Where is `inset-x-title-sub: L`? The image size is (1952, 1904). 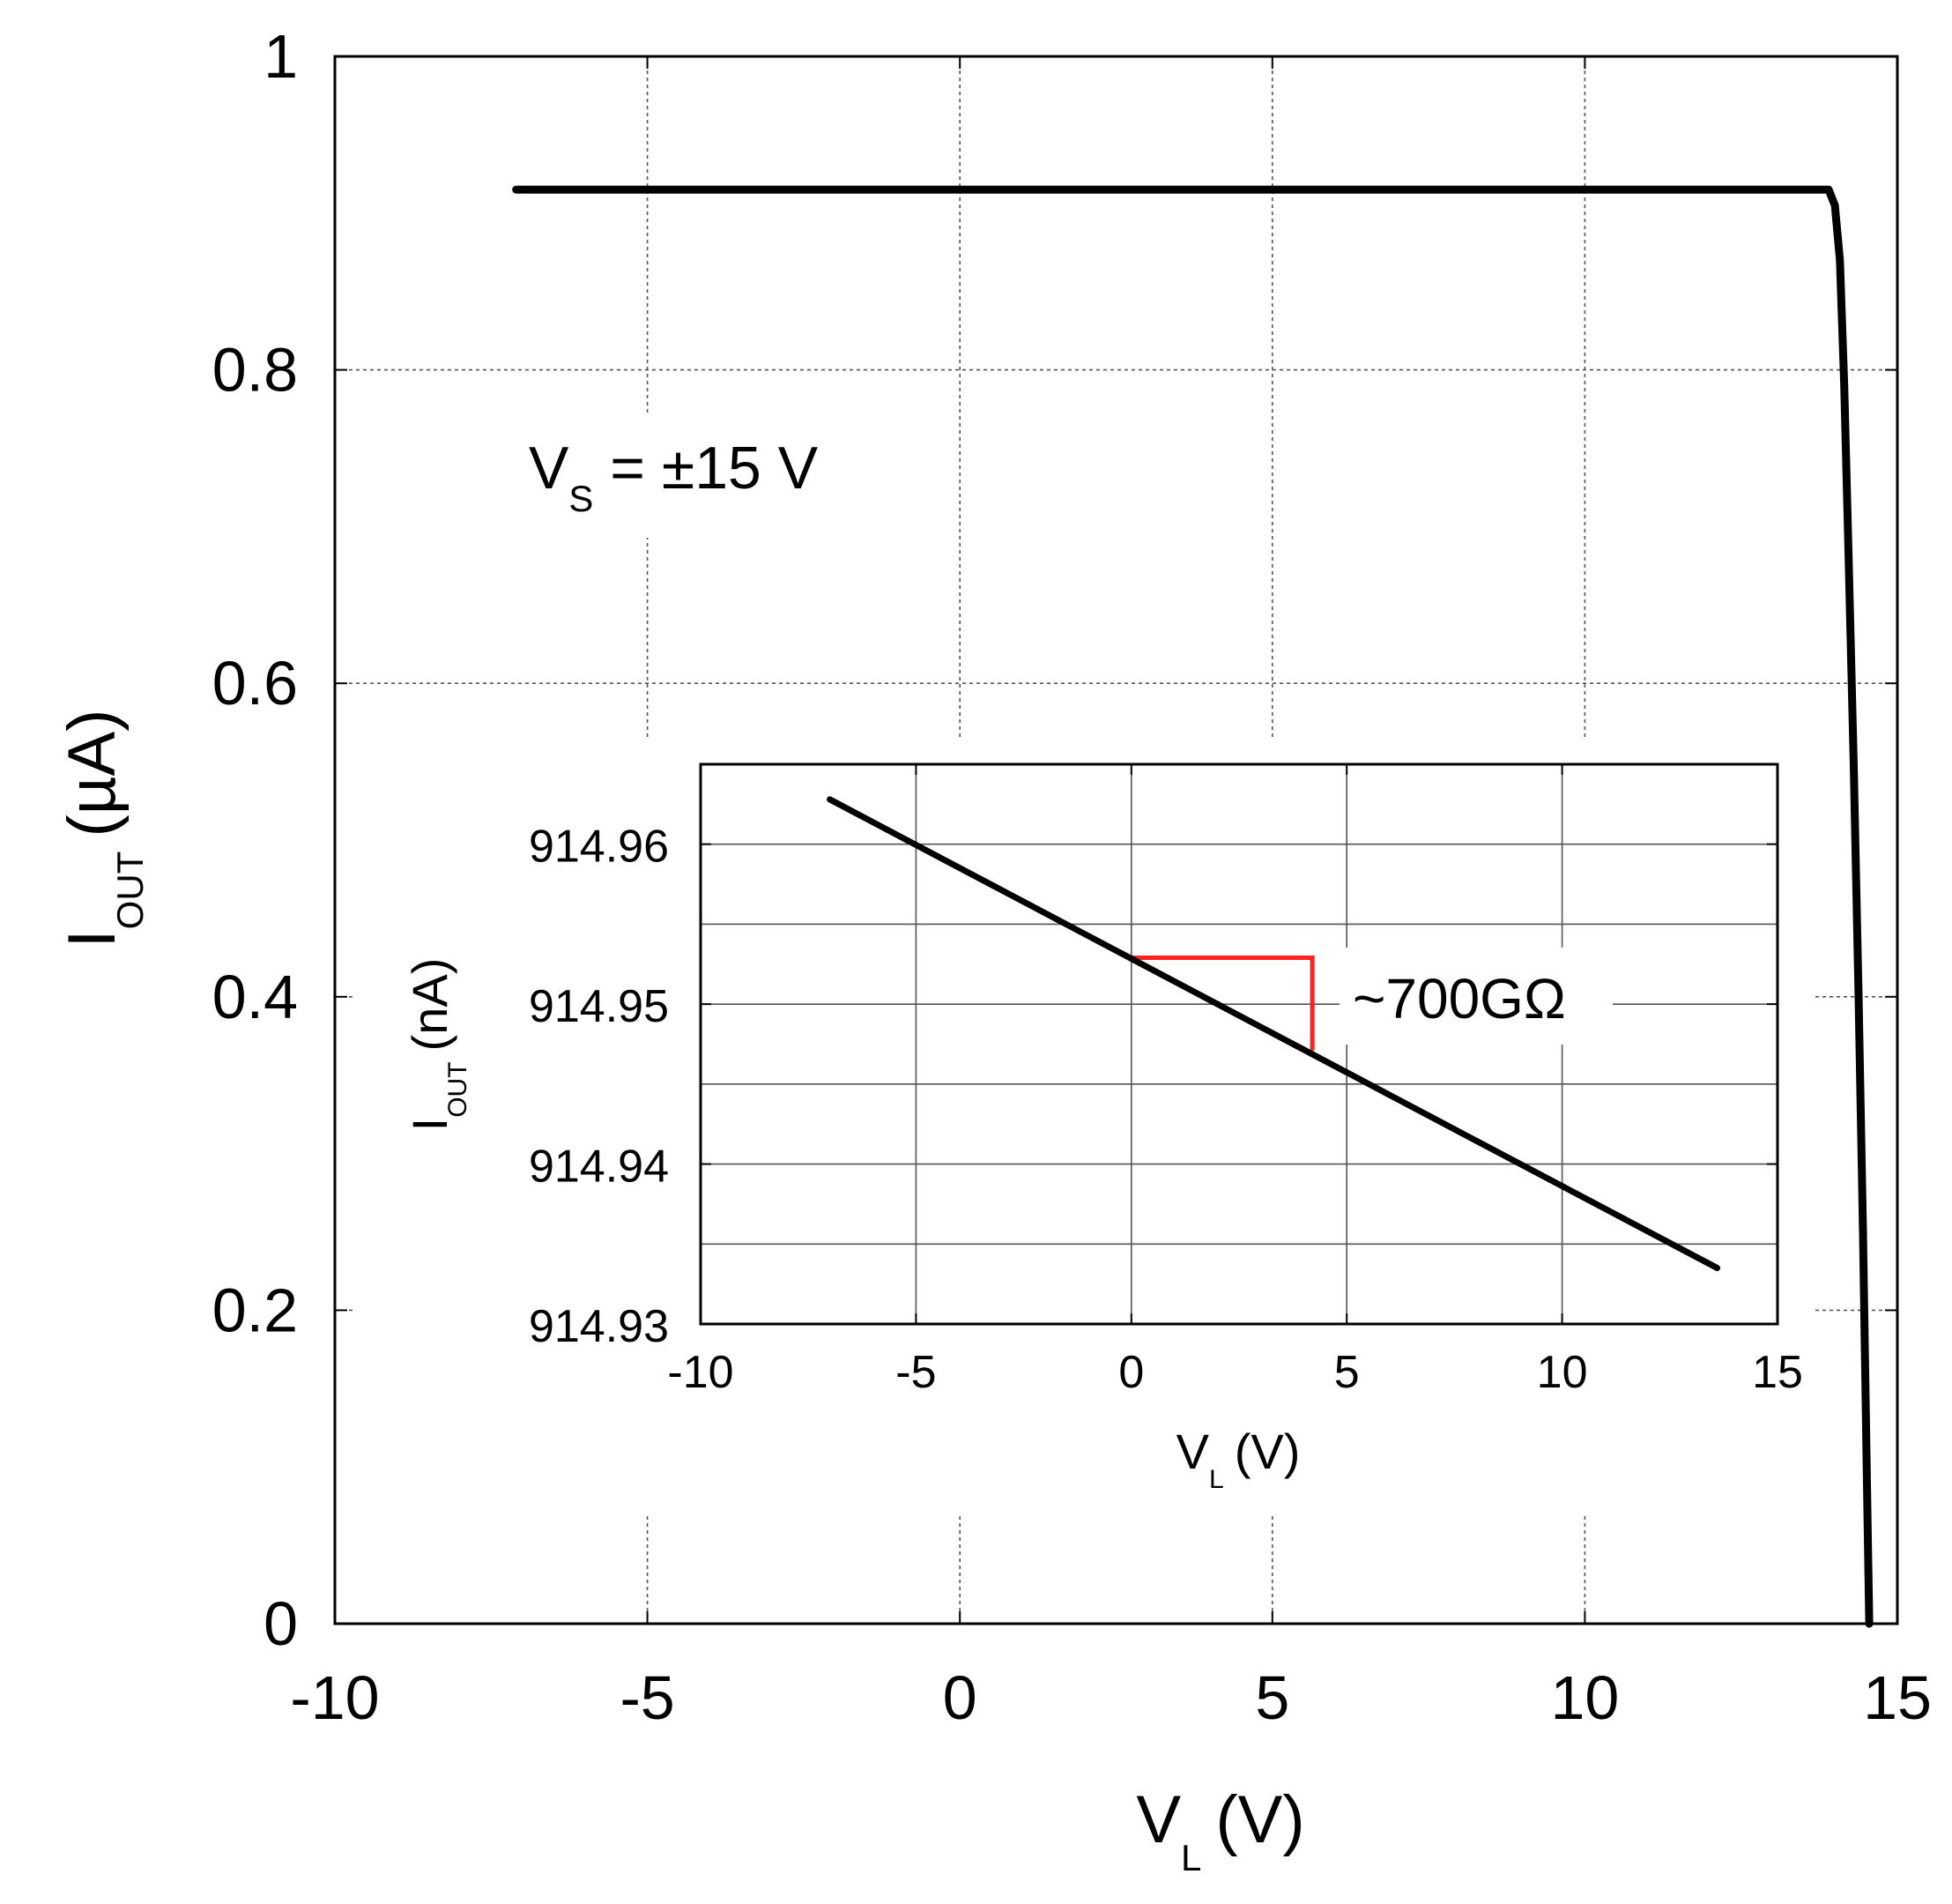 inset-x-title-sub: L is located at coordinates (1216, 1479).